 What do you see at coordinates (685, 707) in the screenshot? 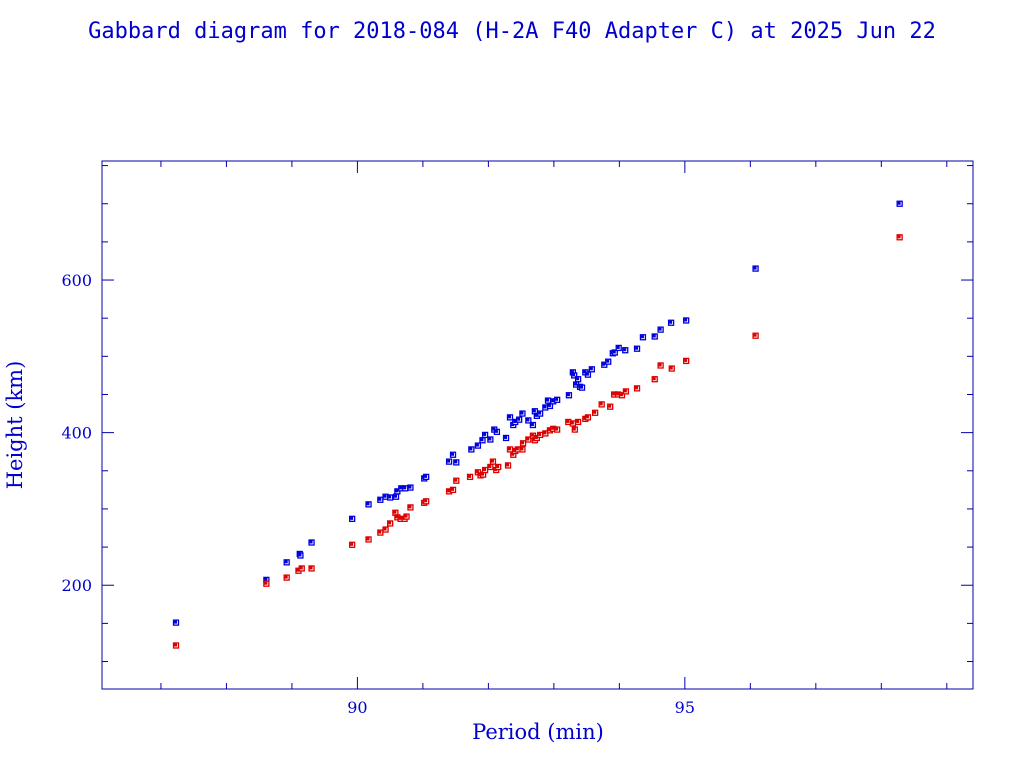
I see `x-tick-label: 95` at bounding box center [685, 707].